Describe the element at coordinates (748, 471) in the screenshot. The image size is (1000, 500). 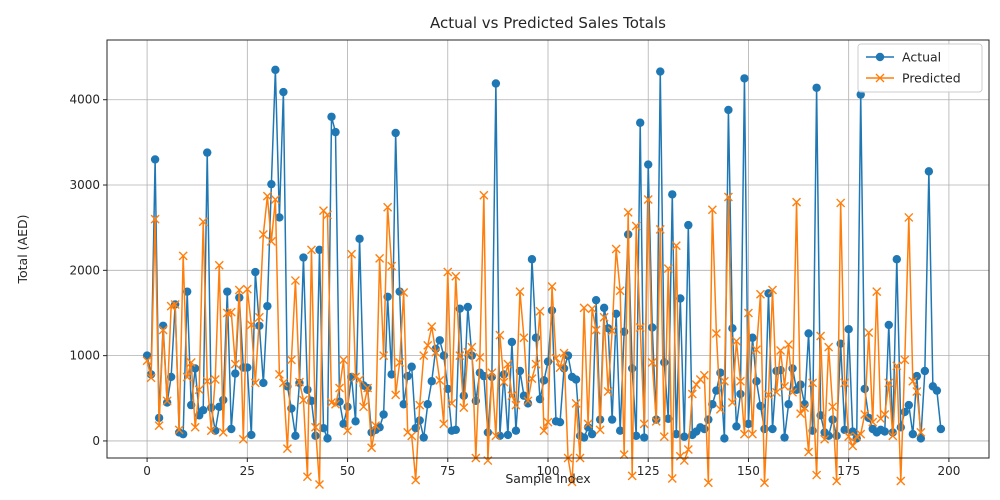
I see `x-tick-label: 150` at that location.